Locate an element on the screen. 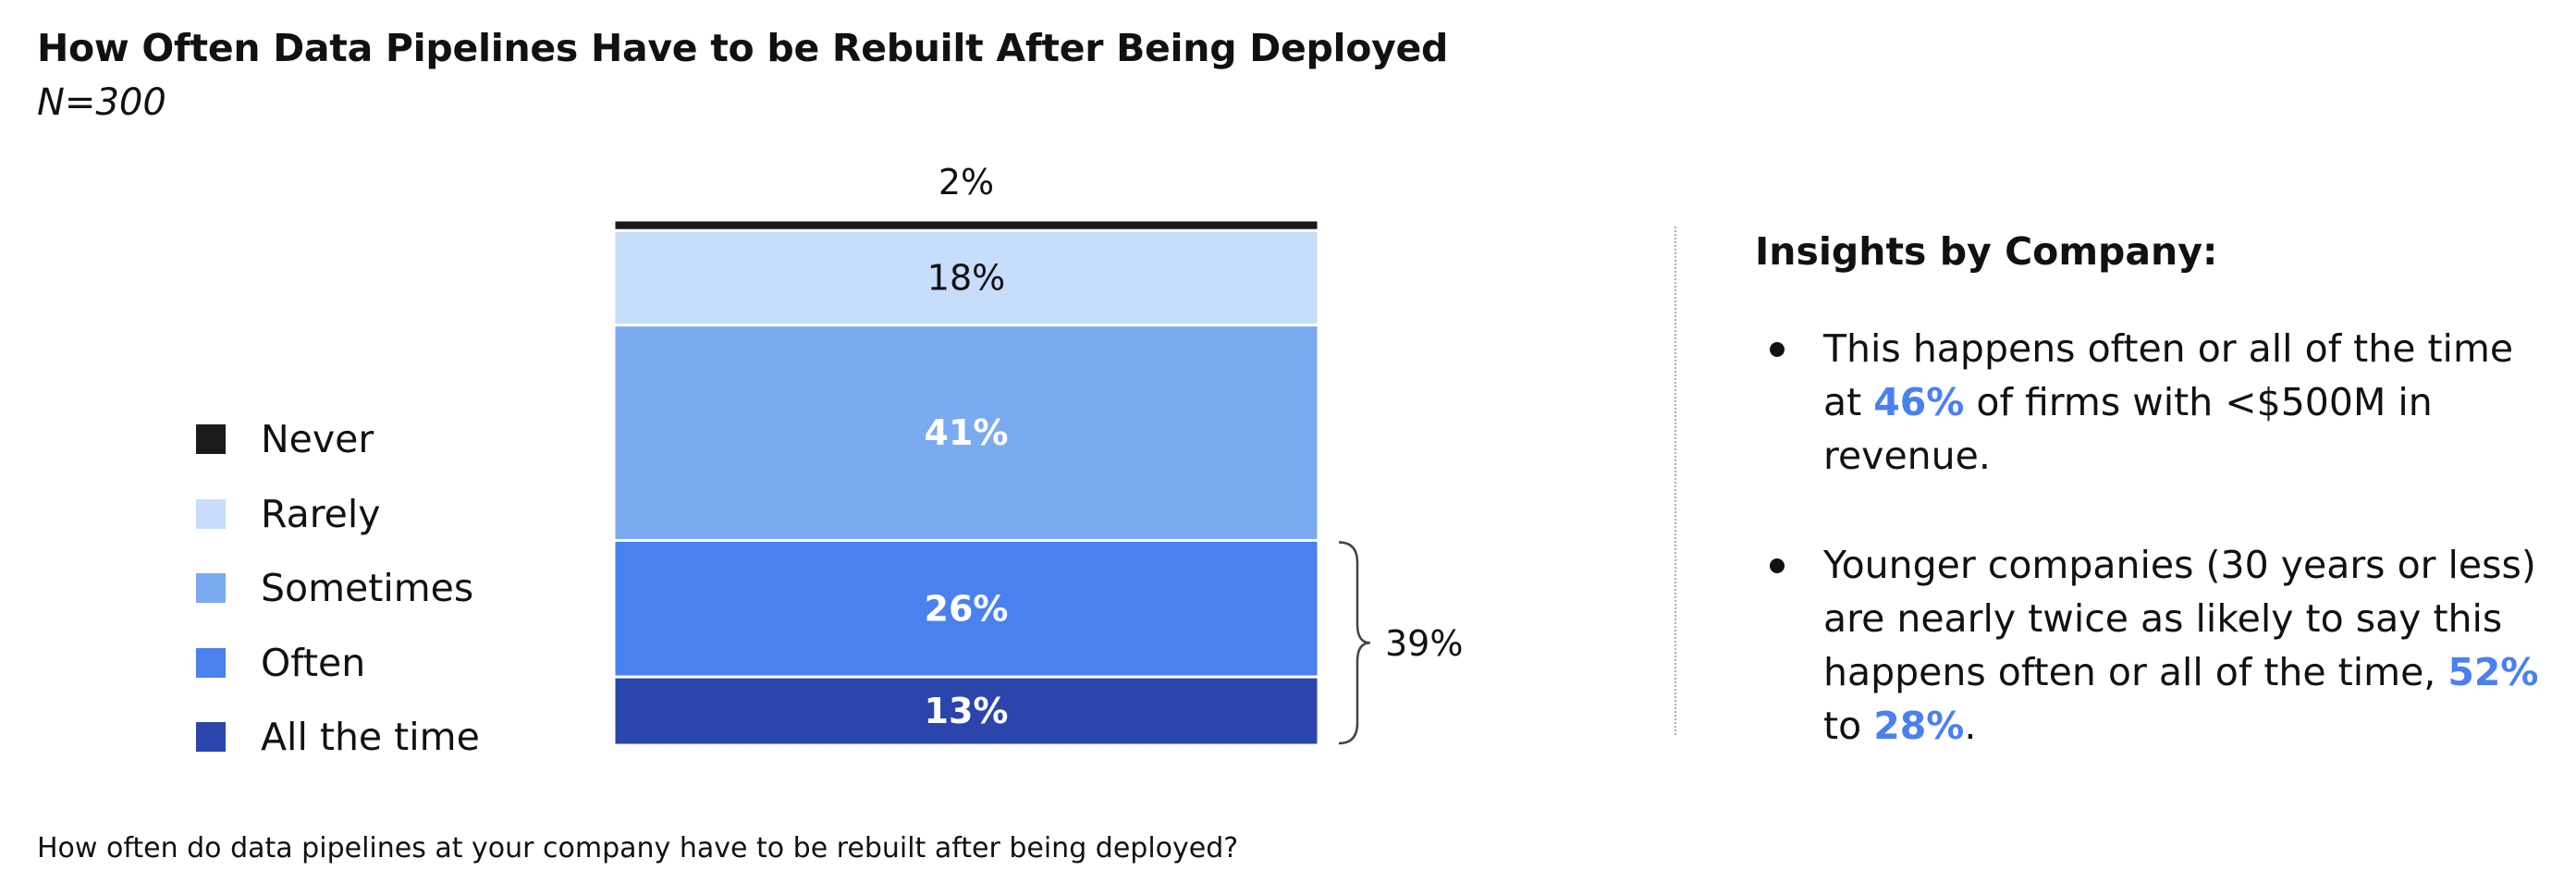  insights-title: Insights by Company: is located at coordinates (1987, 251).